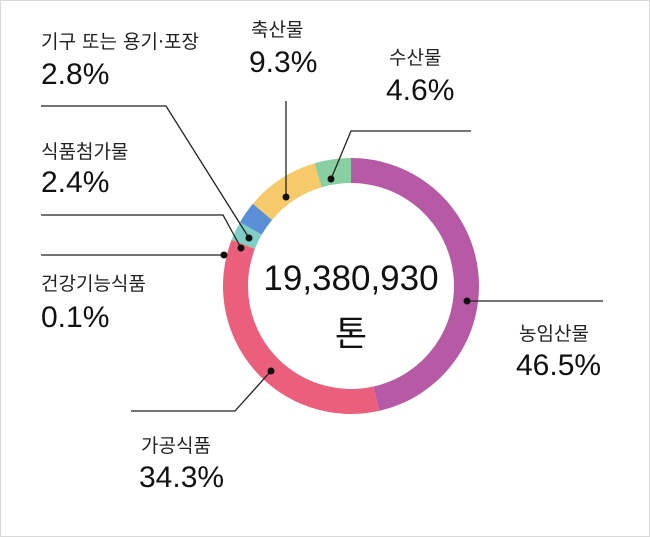  What do you see at coordinates (283, 62) in the screenshot?
I see `slice-value-5: 9.3%` at bounding box center [283, 62].